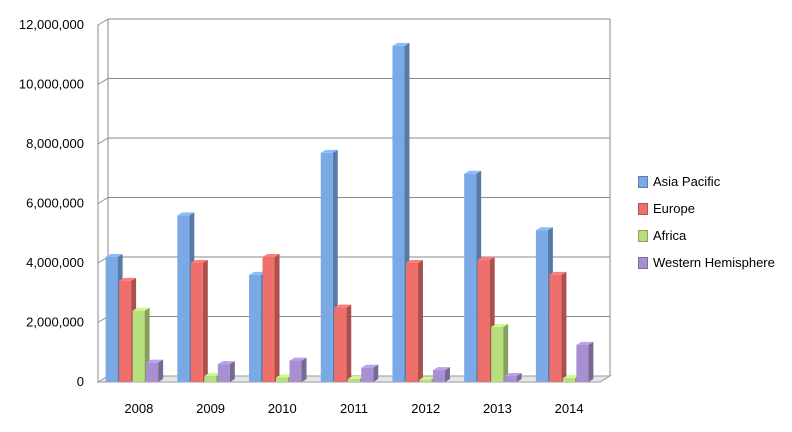 This screenshot has width=792, height=432. I want to click on y-tick-label: 6,000,000, so click(55, 203).